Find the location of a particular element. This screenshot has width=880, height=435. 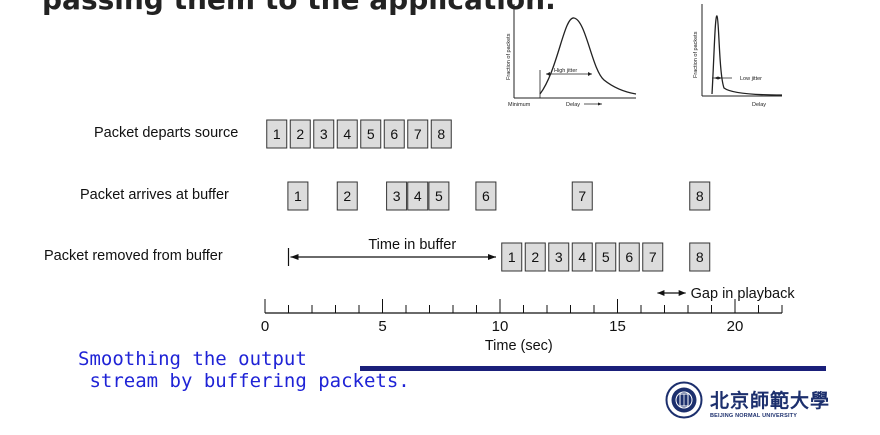

packet-number-removed-6: 6 is located at coordinates (629, 257).